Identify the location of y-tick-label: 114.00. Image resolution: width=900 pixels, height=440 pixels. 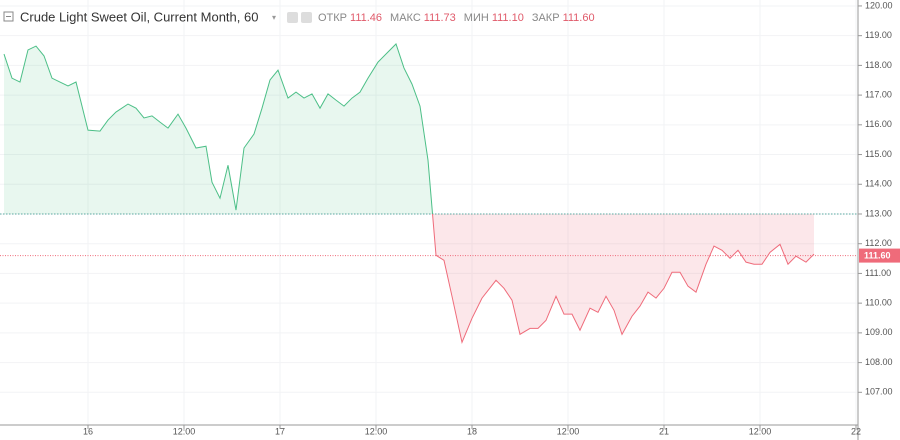
(878, 184).